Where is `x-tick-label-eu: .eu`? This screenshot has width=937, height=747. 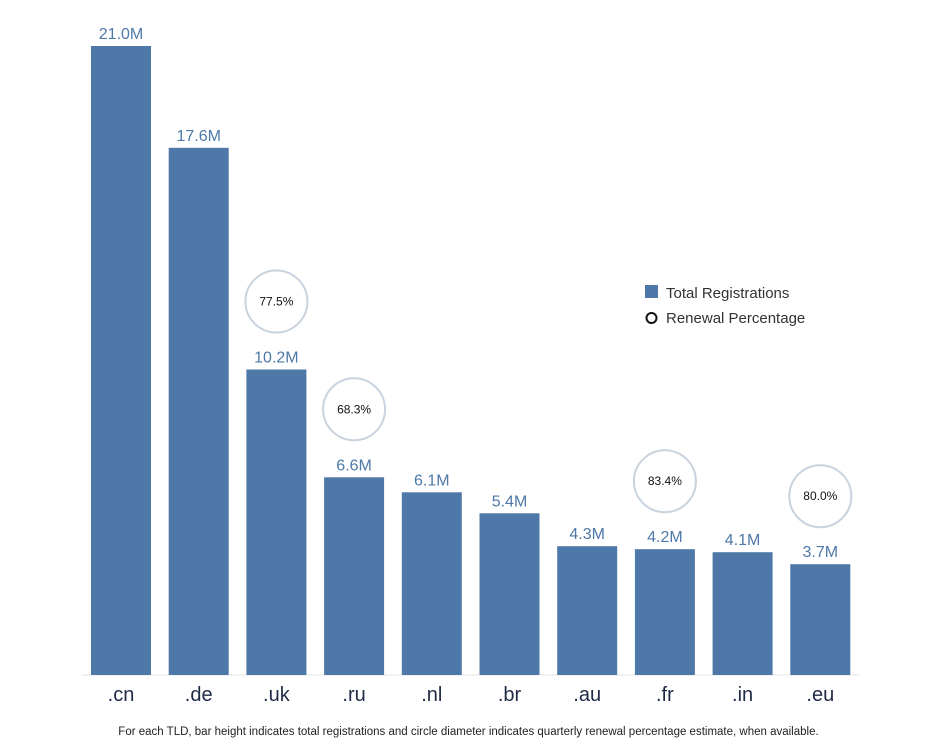
x-tick-label-eu: .eu is located at coordinates (820, 695).